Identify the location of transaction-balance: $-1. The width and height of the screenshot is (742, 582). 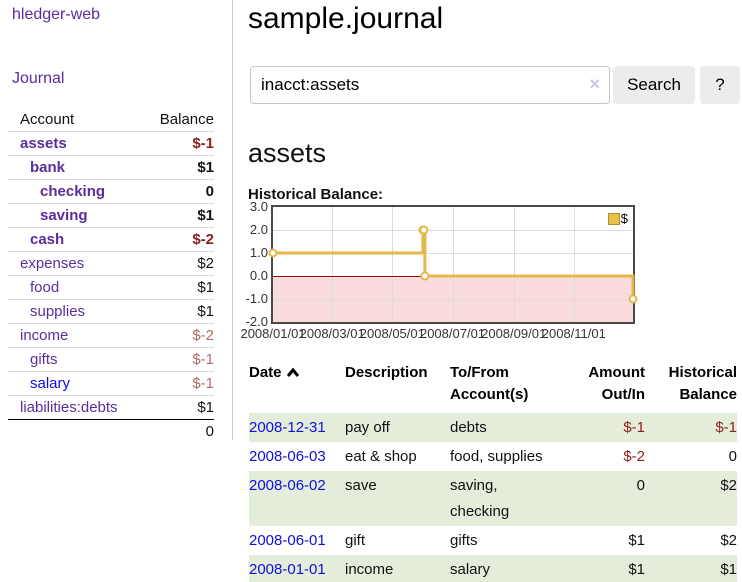
(726, 427).